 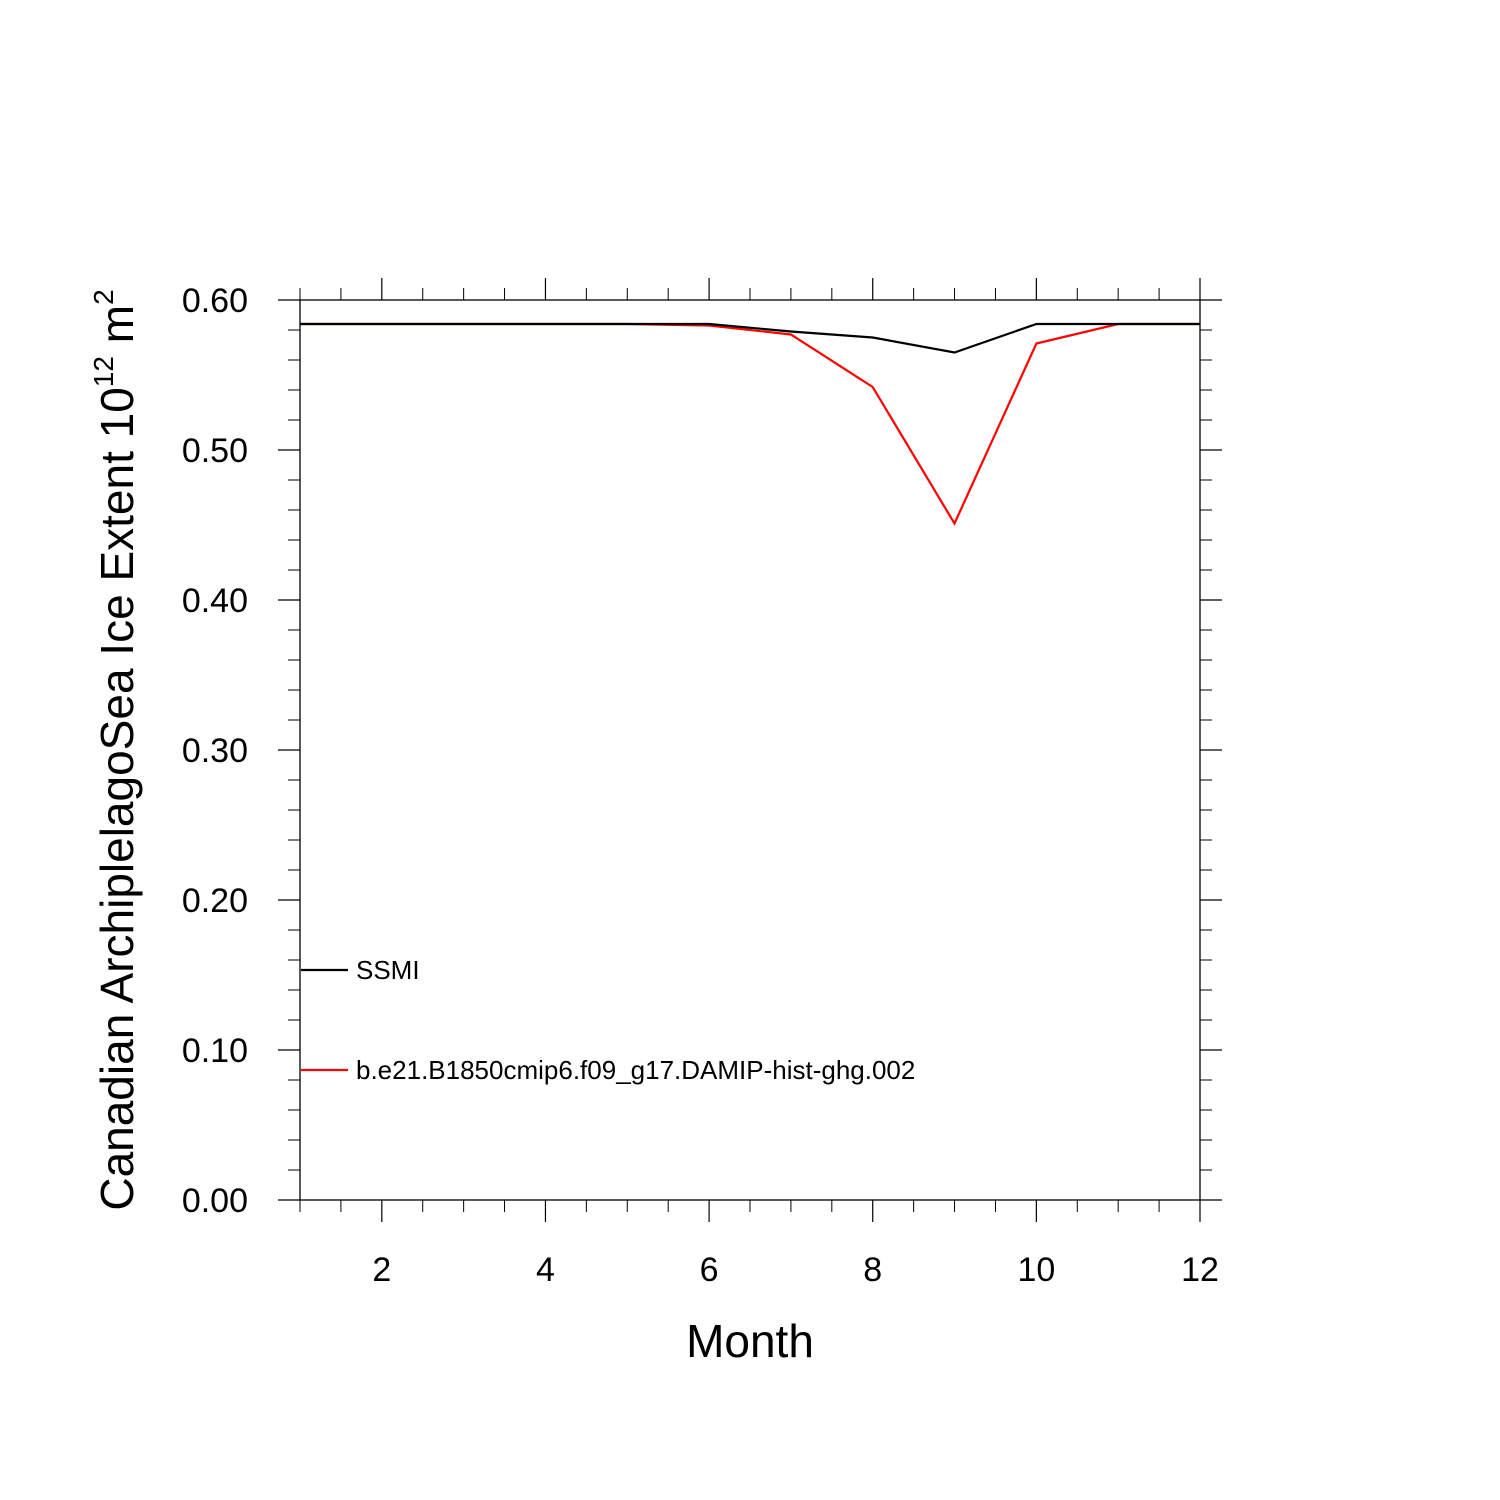 I want to click on y-tick-label: 0.30, so click(x=215, y=751).